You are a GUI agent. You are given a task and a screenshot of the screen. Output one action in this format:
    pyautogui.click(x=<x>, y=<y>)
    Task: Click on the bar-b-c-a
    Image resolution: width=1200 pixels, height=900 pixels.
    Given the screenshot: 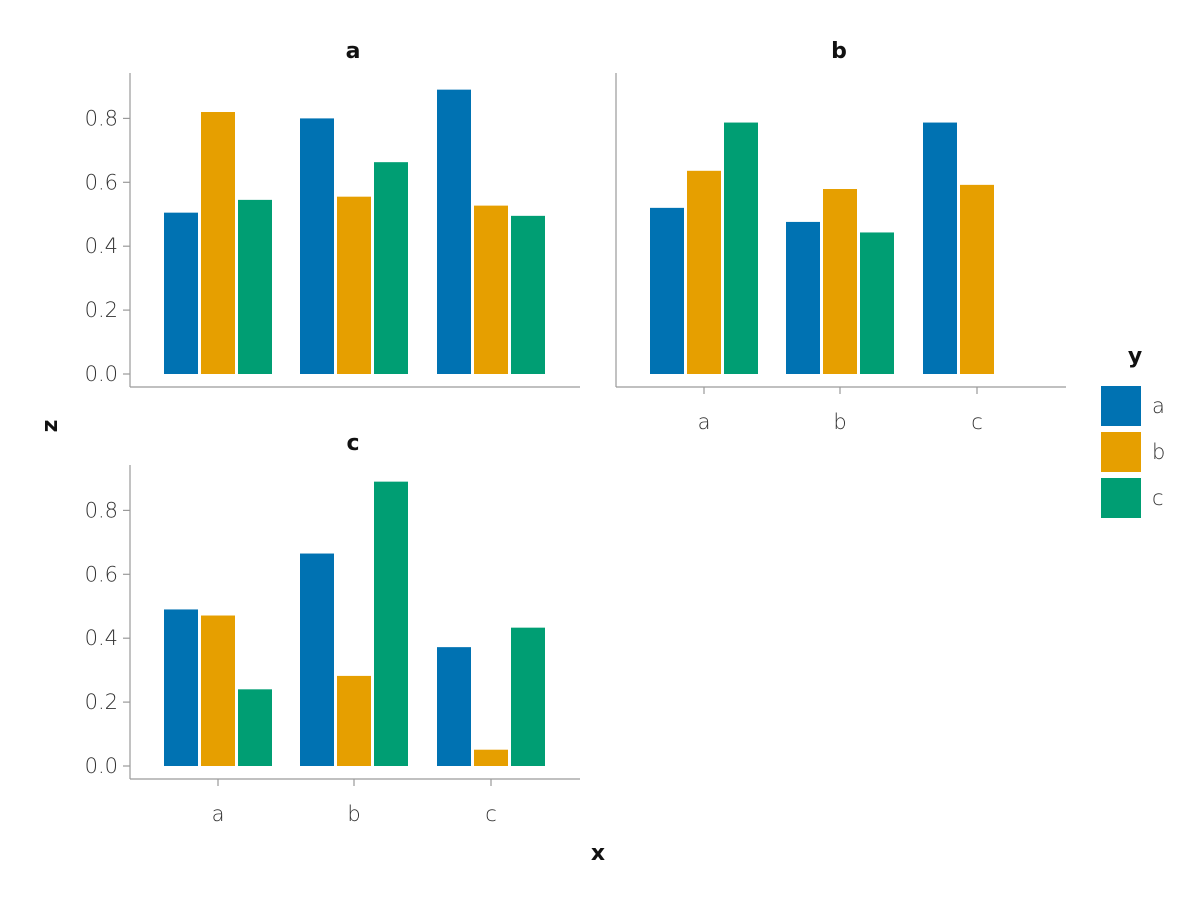 What is the action you would take?
    pyautogui.click(x=940, y=248)
    